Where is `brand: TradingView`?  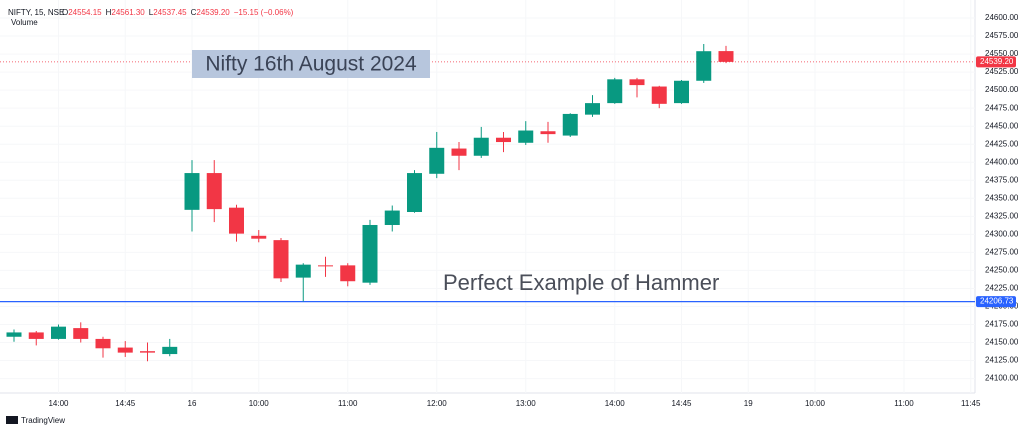 brand: TradingView is located at coordinates (43, 420).